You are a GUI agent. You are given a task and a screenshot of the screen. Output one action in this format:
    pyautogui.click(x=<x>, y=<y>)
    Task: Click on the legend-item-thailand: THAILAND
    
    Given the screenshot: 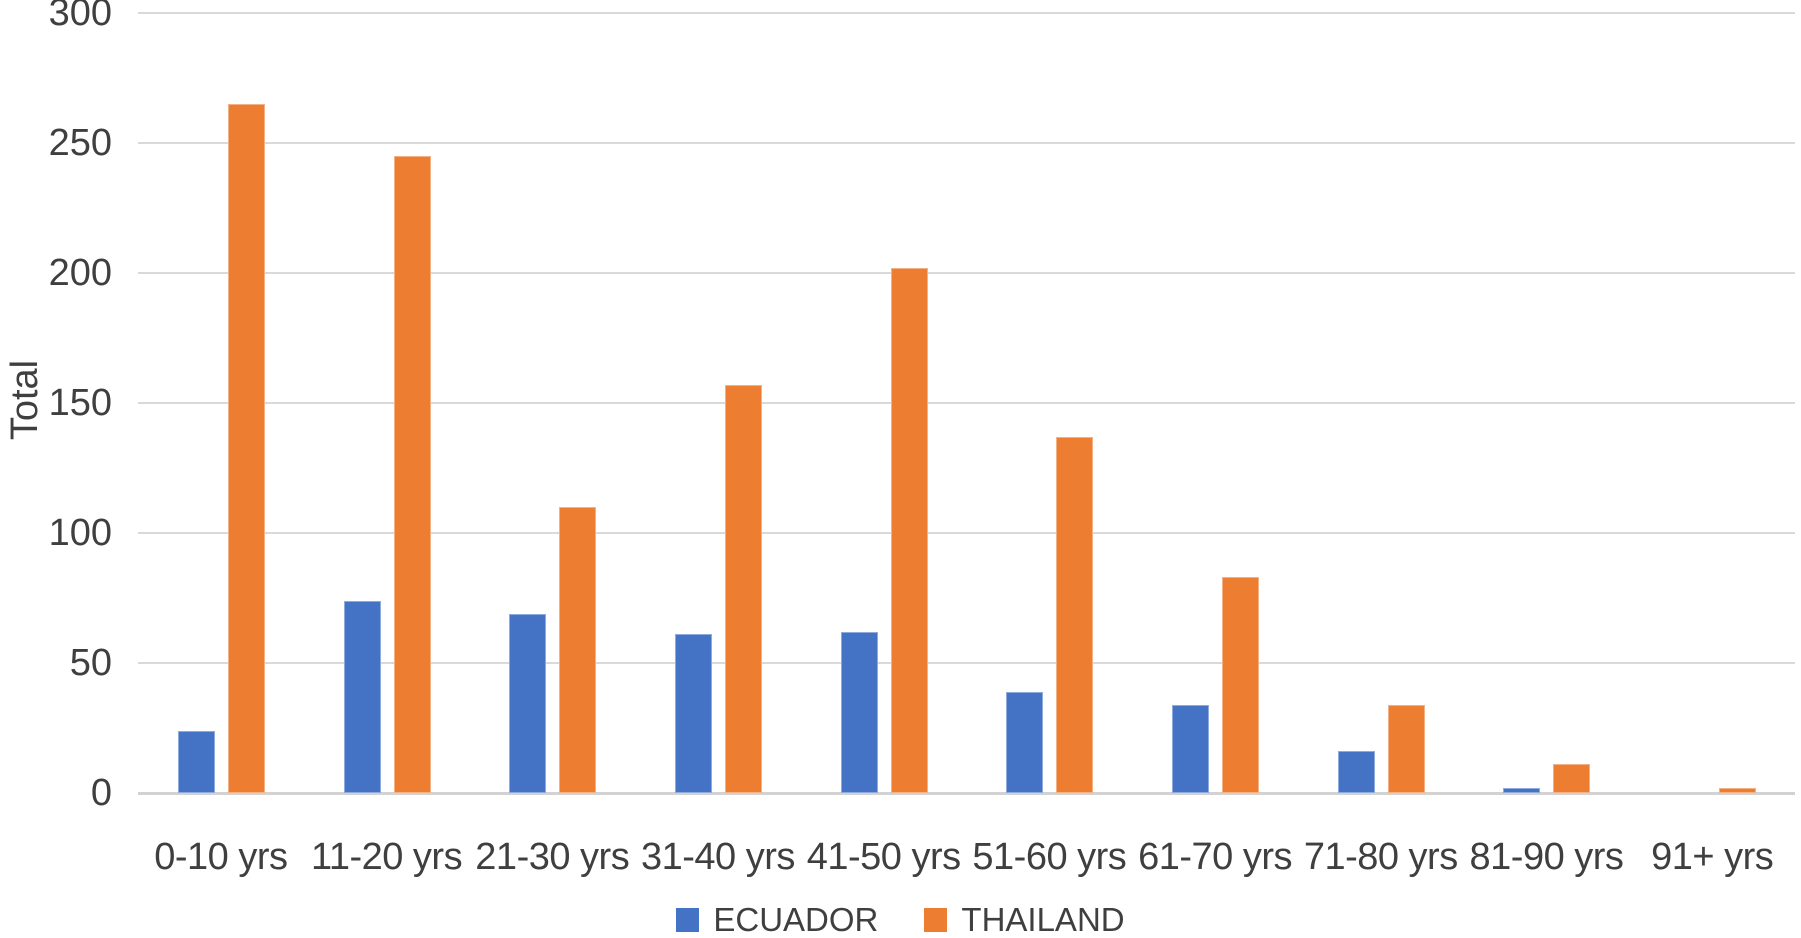 What is the action you would take?
    pyautogui.click(x=1024, y=919)
    